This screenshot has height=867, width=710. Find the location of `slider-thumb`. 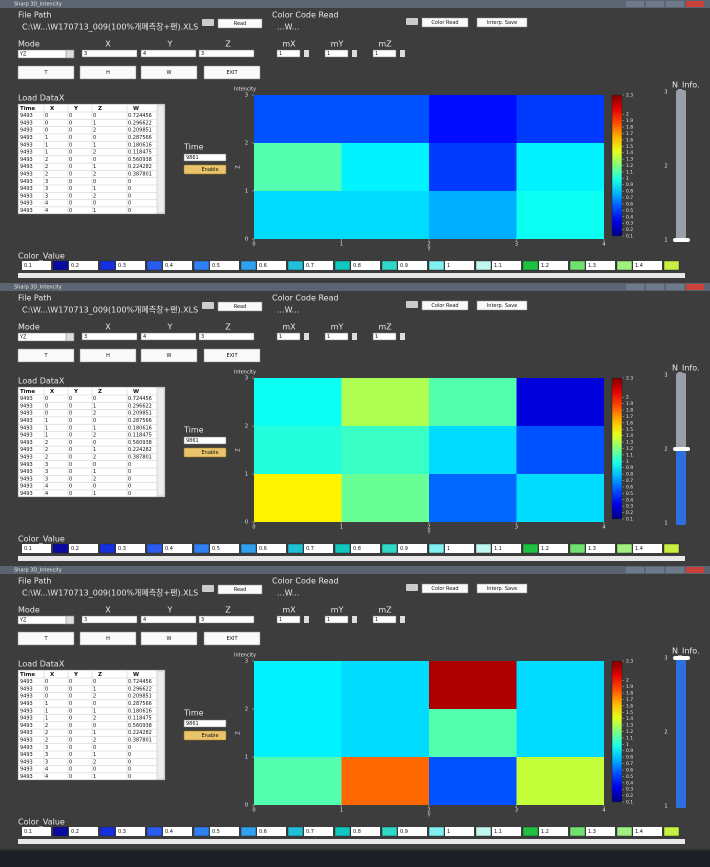

slider-thumb is located at coordinates (681, 658).